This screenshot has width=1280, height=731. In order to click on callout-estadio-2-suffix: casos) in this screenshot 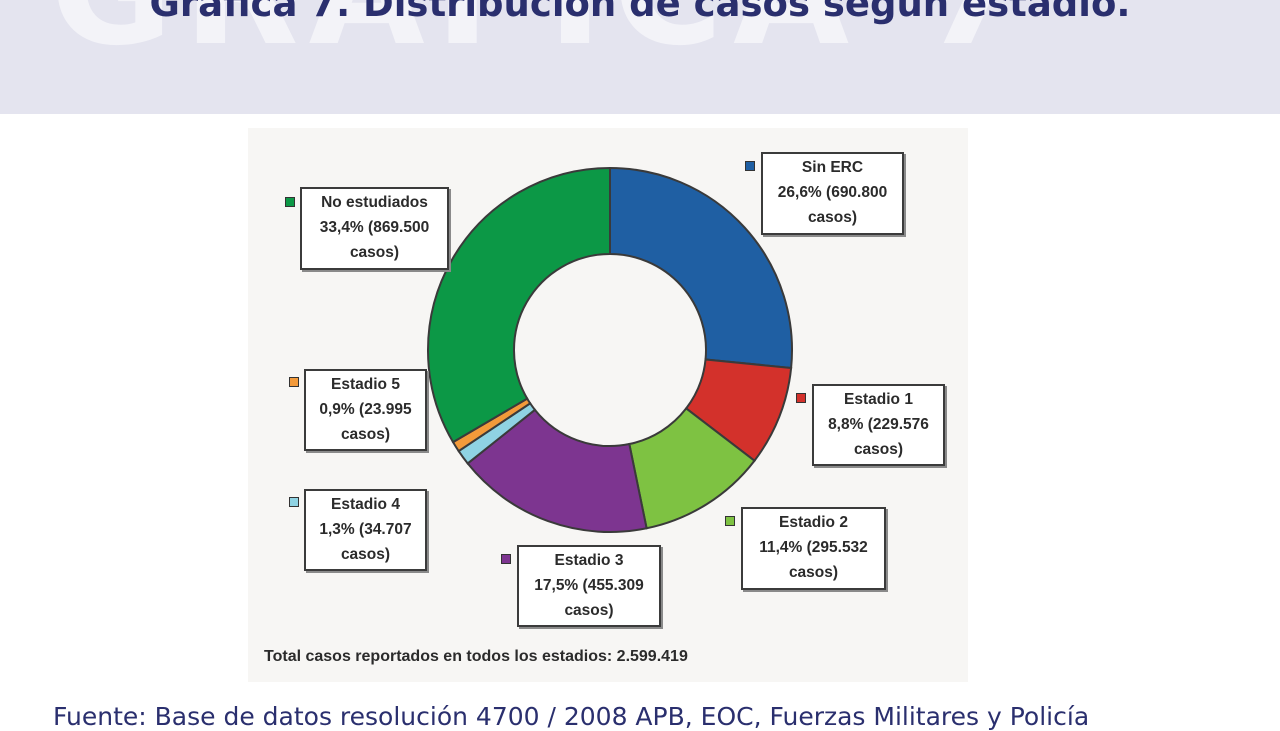, I will do `click(813, 572)`.